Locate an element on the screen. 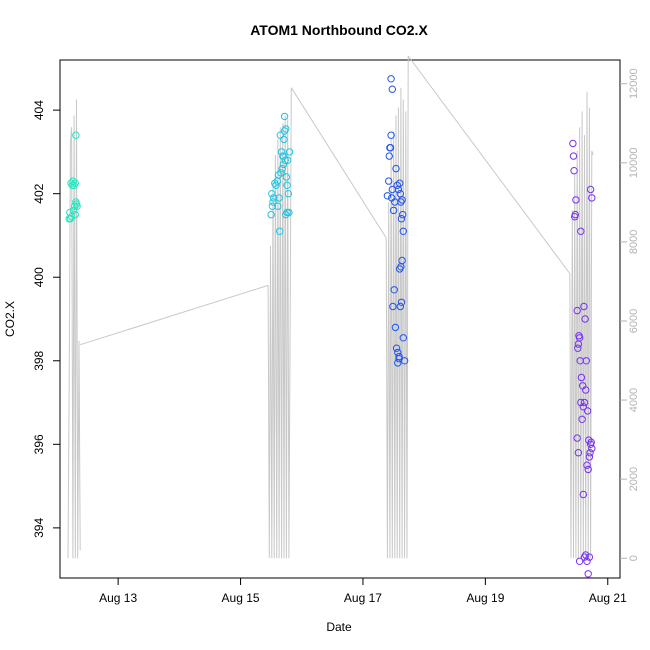 The height and width of the screenshot is (650, 650). y-tick-label: 394 is located at coordinates (39, 528).